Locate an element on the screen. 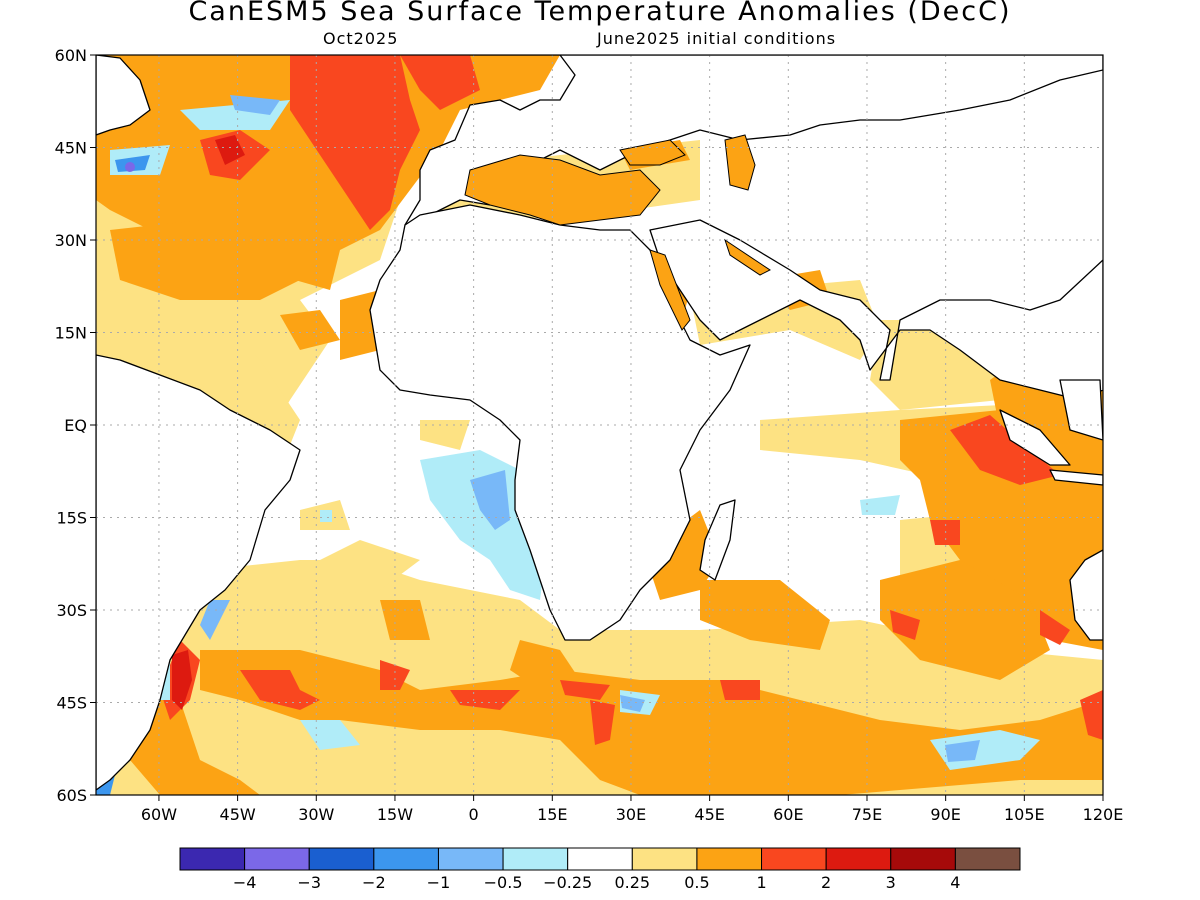 This screenshot has width=1200, height=900. lat-tick-label: 60N is located at coordinates (71, 55).